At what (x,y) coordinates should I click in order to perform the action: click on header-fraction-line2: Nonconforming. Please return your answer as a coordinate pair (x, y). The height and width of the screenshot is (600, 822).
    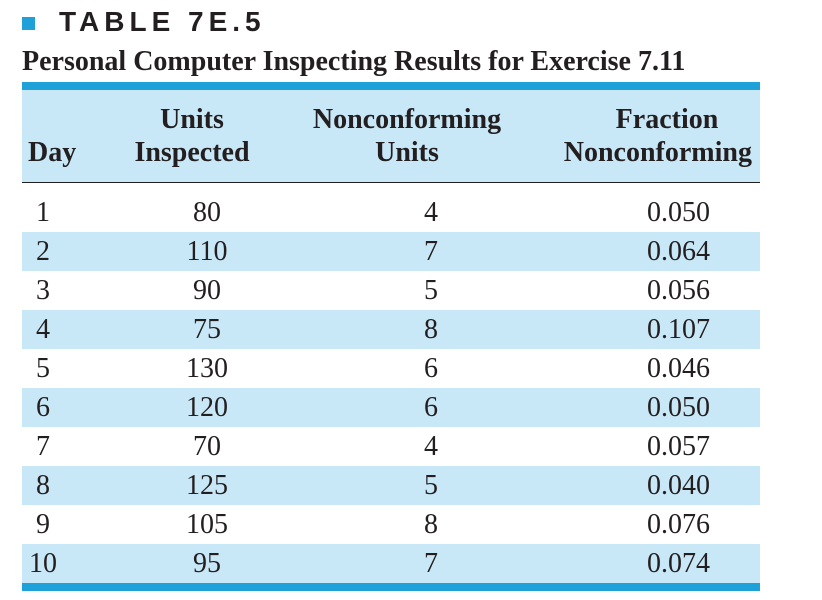
    Looking at the image, I should click on (657, 152).